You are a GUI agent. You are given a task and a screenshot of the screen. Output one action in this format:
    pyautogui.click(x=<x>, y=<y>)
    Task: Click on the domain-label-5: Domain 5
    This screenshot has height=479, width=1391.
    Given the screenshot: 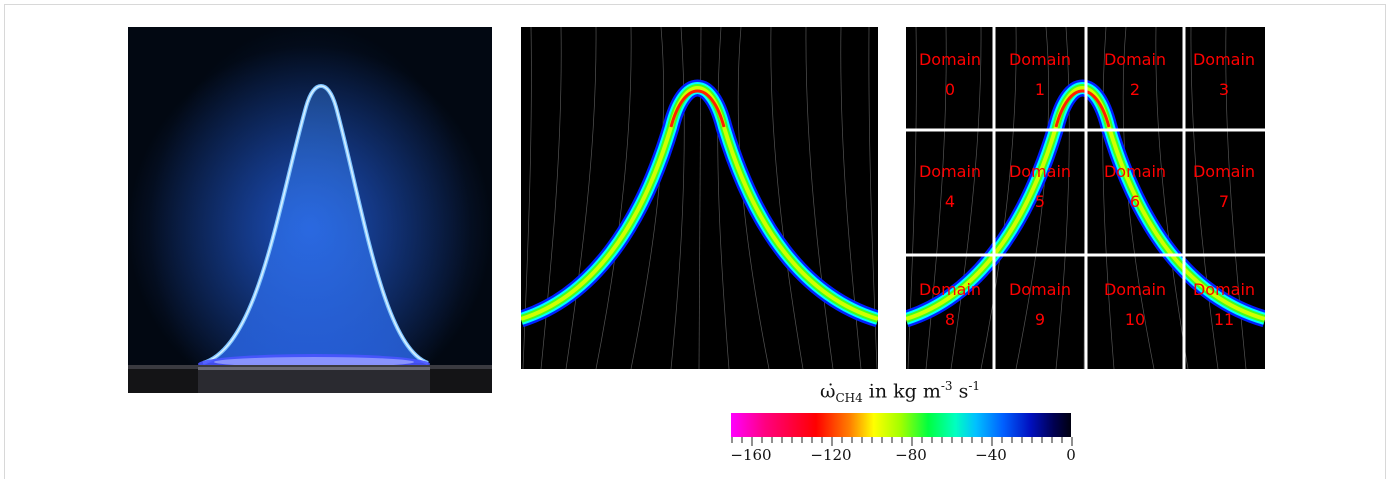 What is the action you would take?
    pyautogui.click(x=1040, y=187)
    